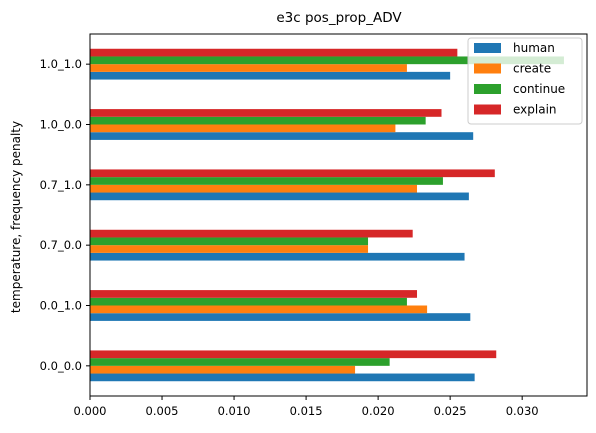 This screenshot has width=596, height=433. I want to click on bar-explain-1.0_1.0, so click(273, 53).